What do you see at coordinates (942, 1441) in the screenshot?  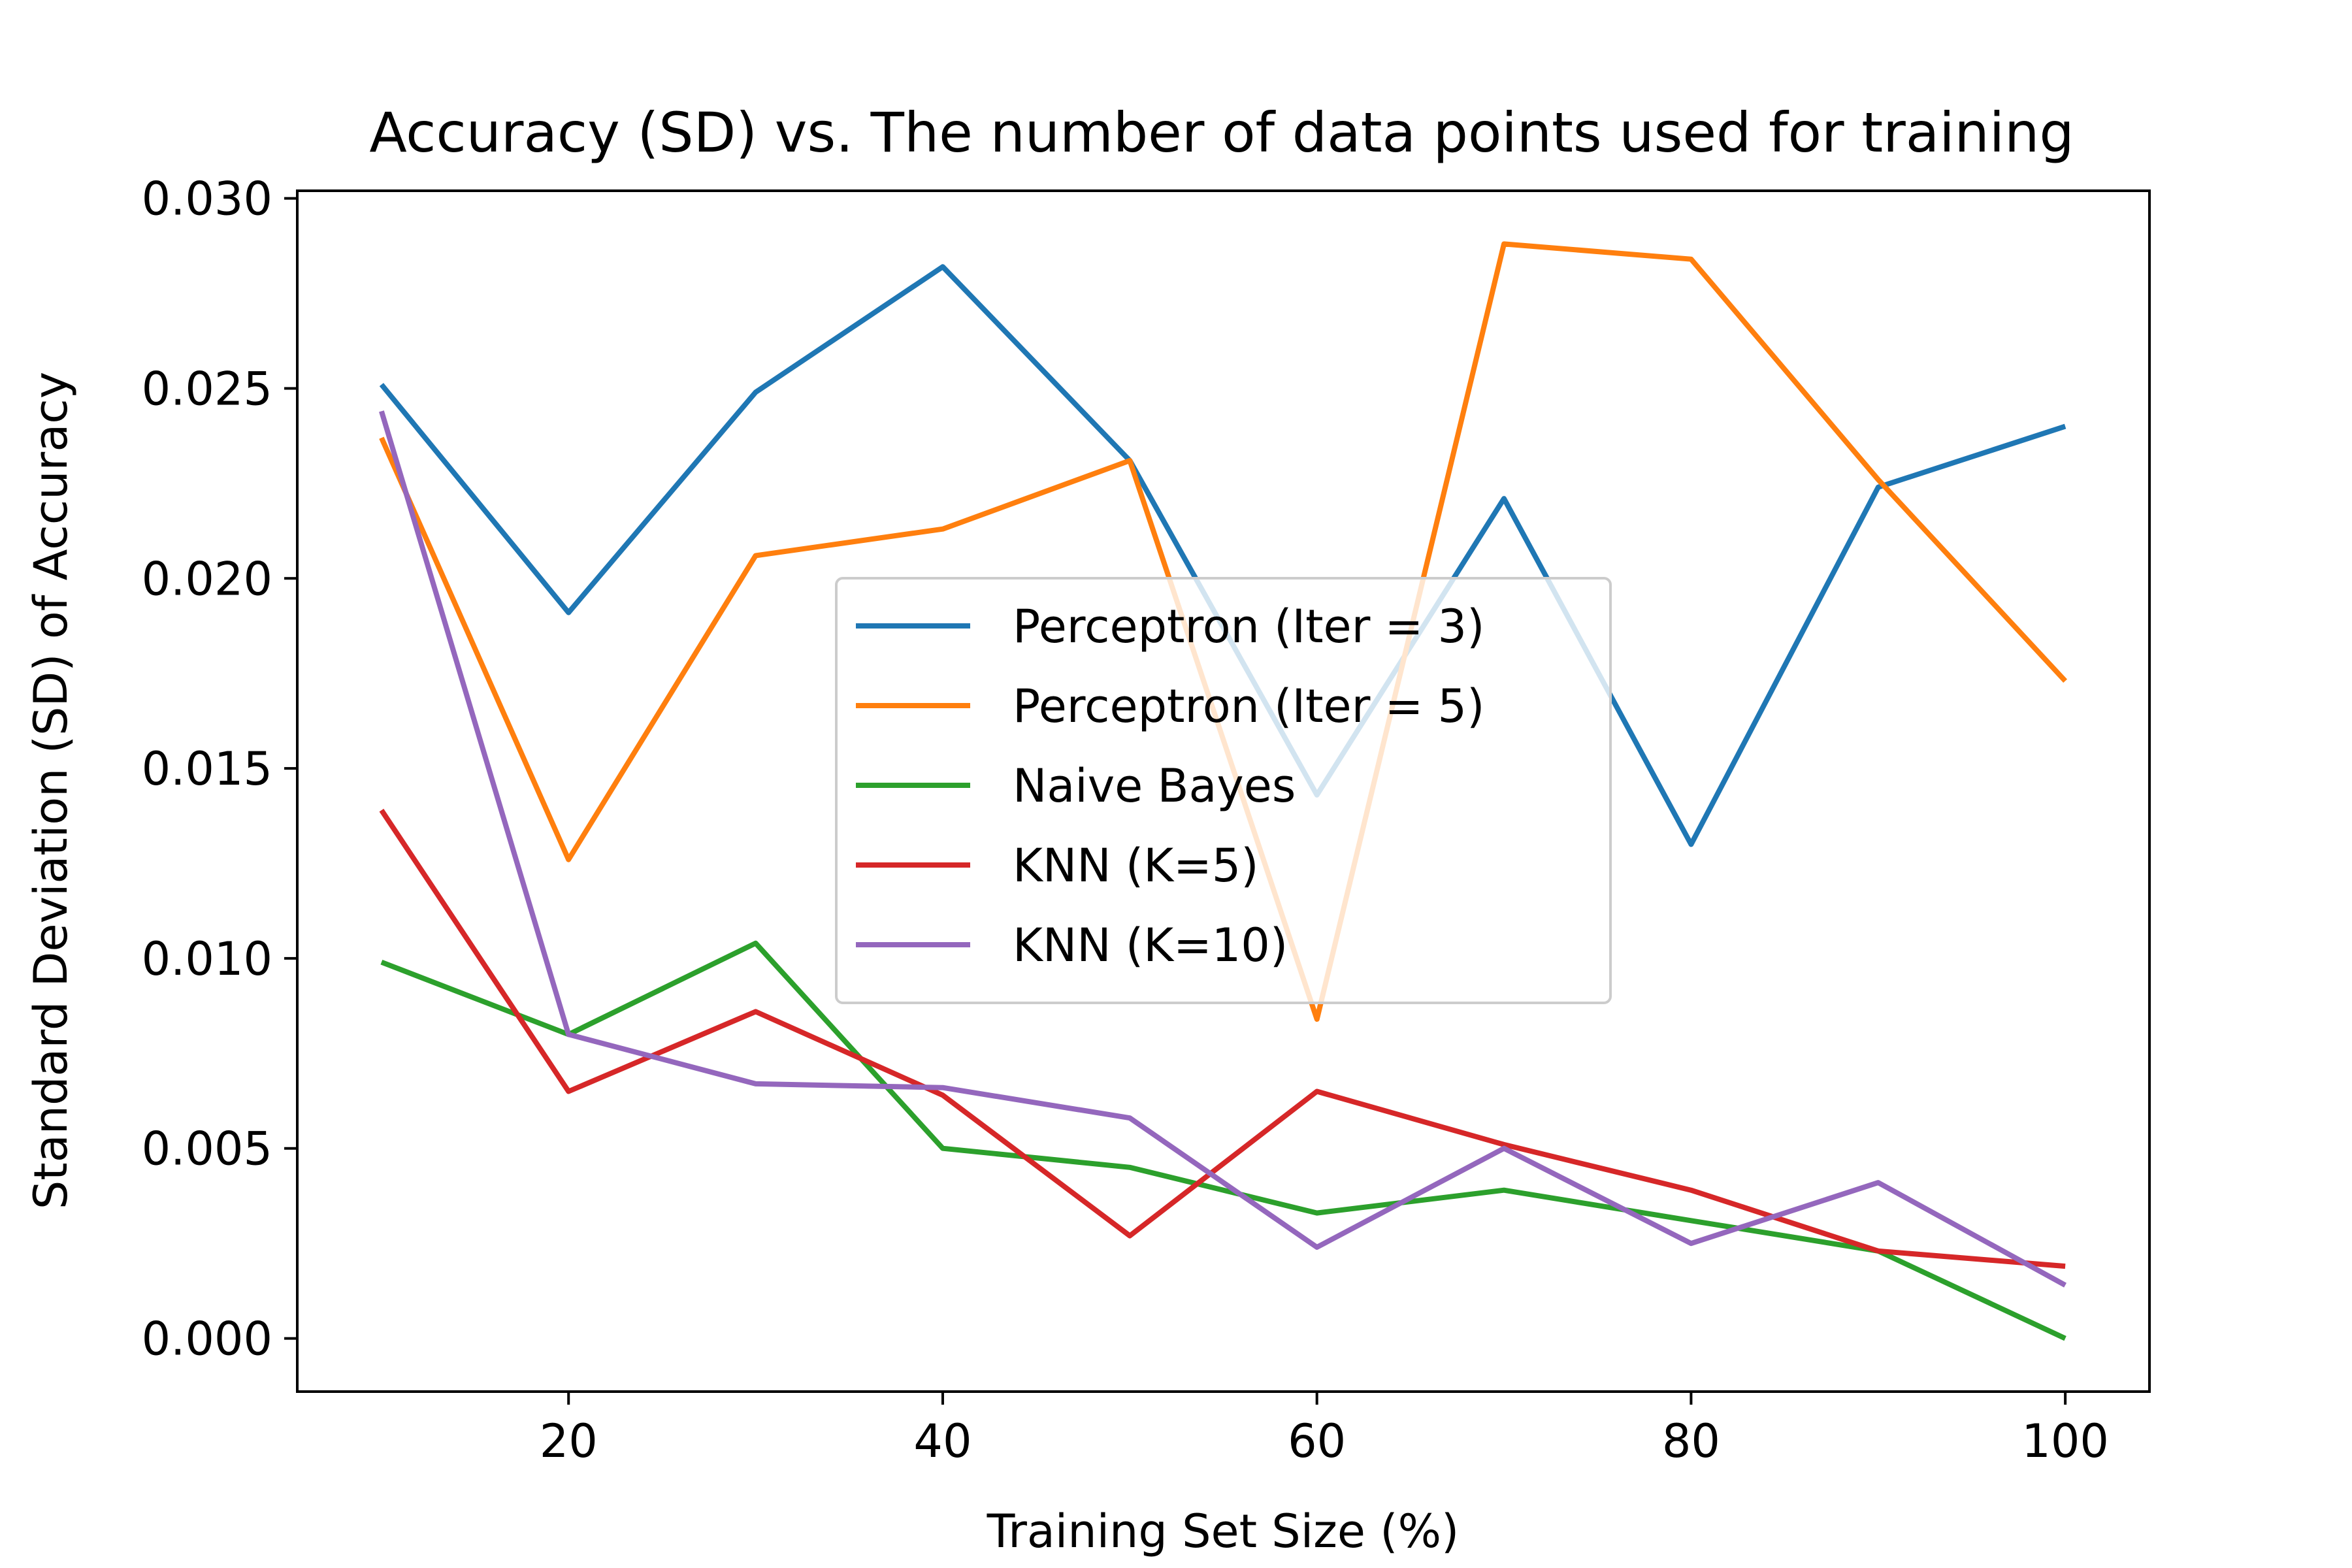 I see `x-tick-label: 40` at bounding box center [942, 1441].